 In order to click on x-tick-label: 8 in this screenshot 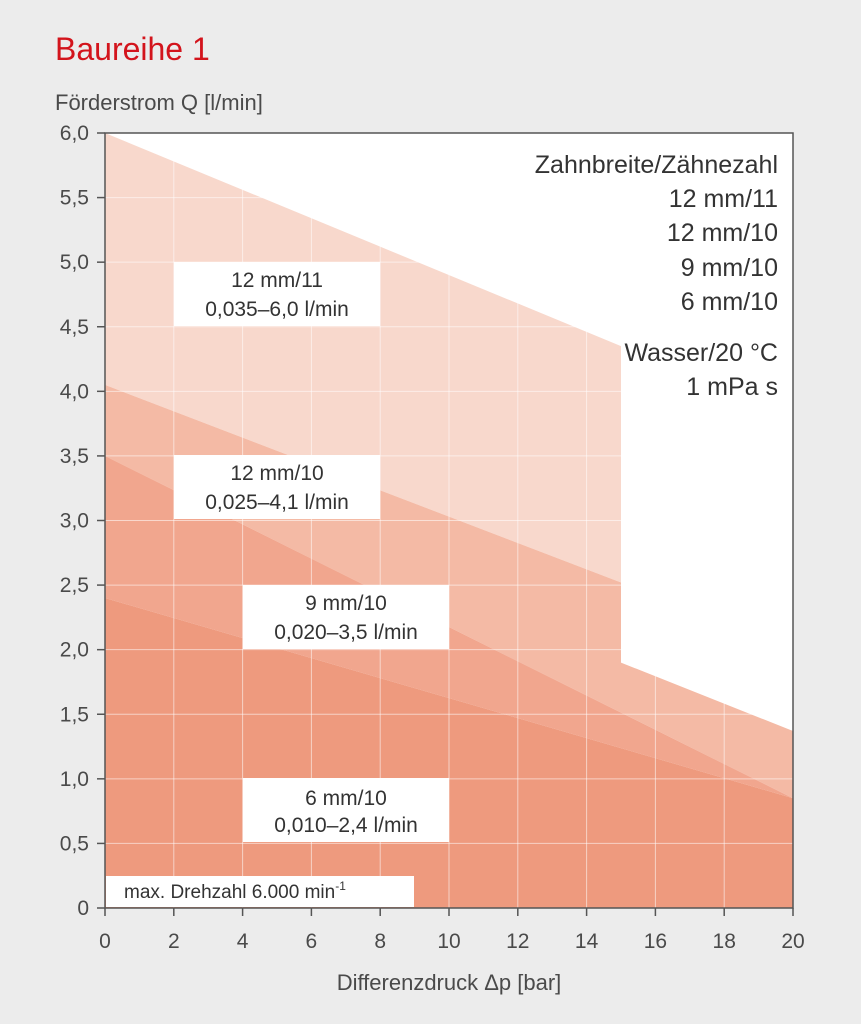, I will do `click(380, 941)`.